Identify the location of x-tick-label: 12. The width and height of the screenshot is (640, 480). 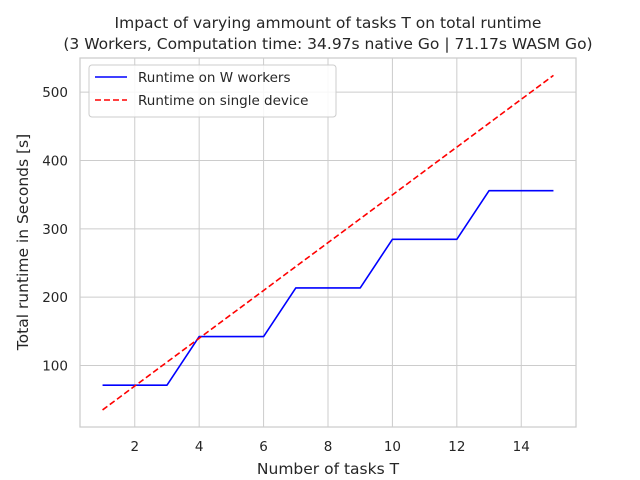
(456, 447).